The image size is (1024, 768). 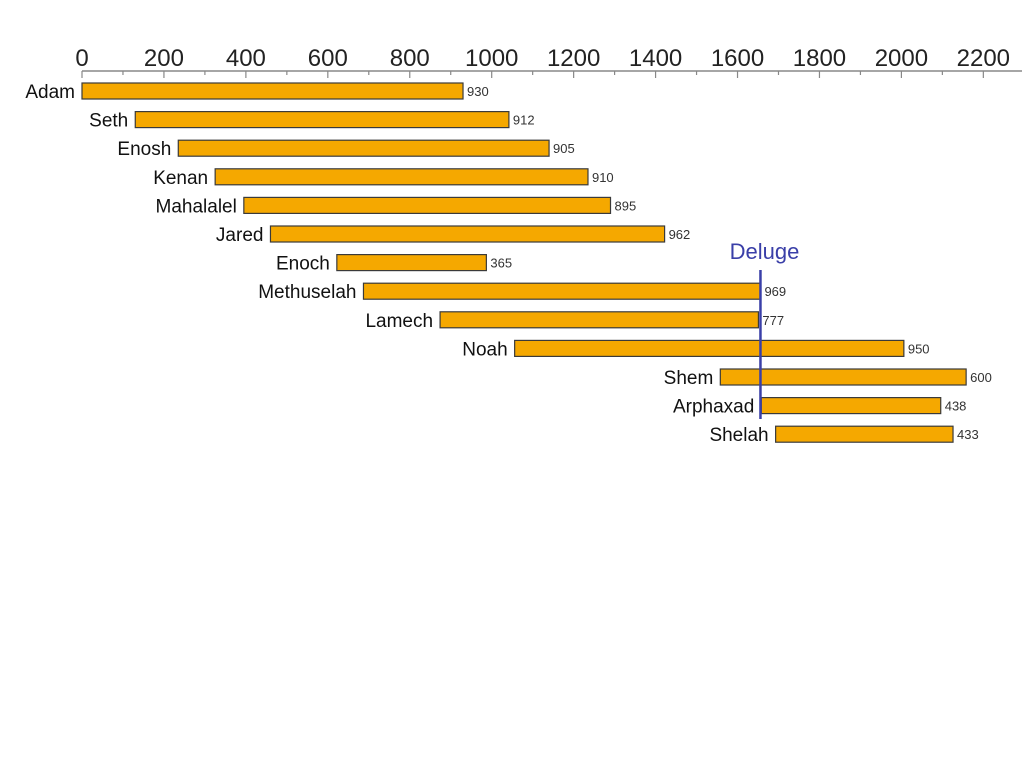 What do you see at coordinates (689, 378) in the screenshot?
I see `row-label-shem: Shem` at bounding box center [689, 378].